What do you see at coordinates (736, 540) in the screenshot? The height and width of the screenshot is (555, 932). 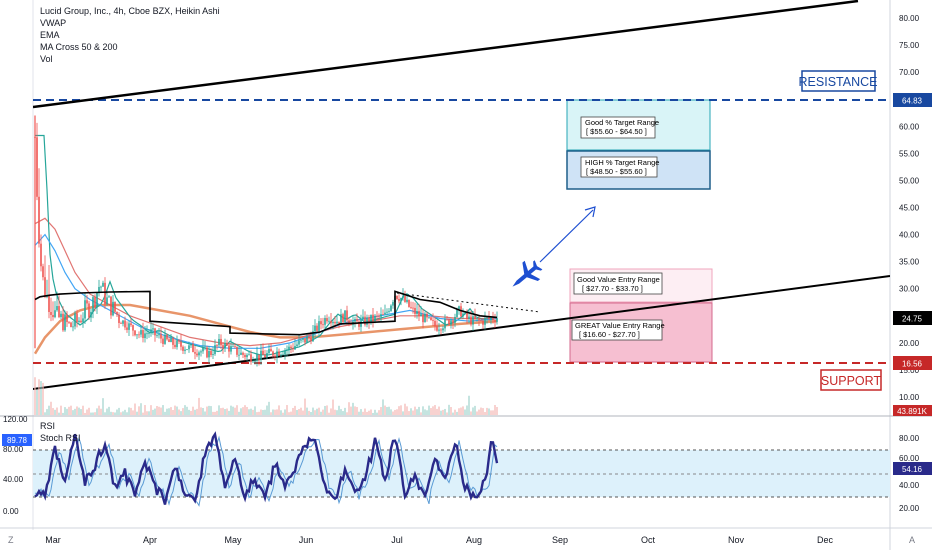 I see `time-tick-label: Nov` at bounding box center [736, 540].